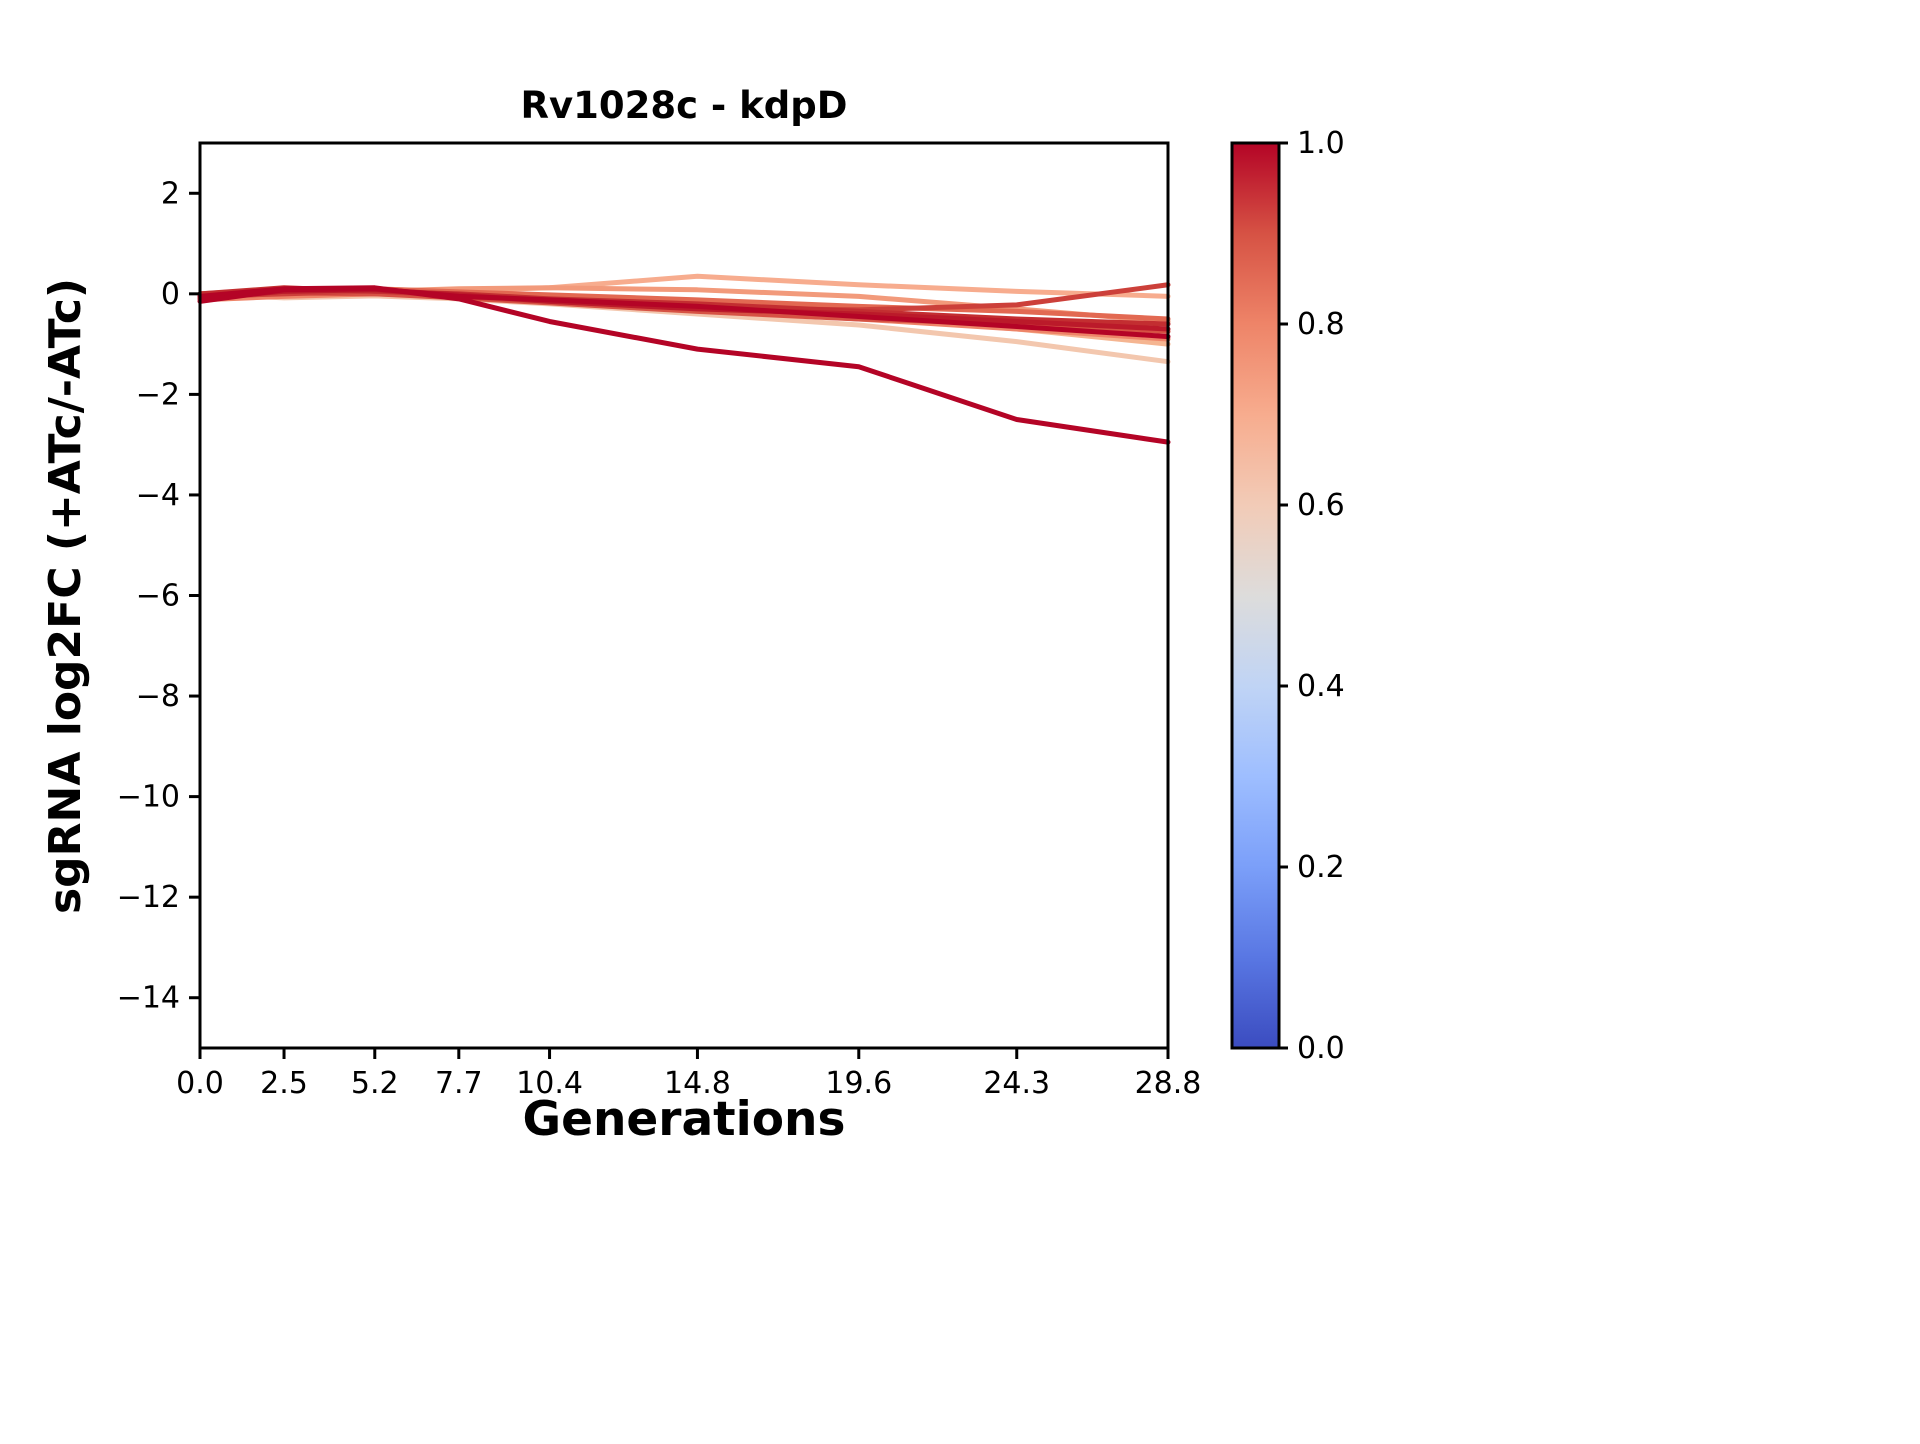 The width and height of the screenshot is (1920, 1444). Describe the element at coordinates (1321, 1048) in the screenshot. I see `colorbar-tick-label: 0.0` at that location.